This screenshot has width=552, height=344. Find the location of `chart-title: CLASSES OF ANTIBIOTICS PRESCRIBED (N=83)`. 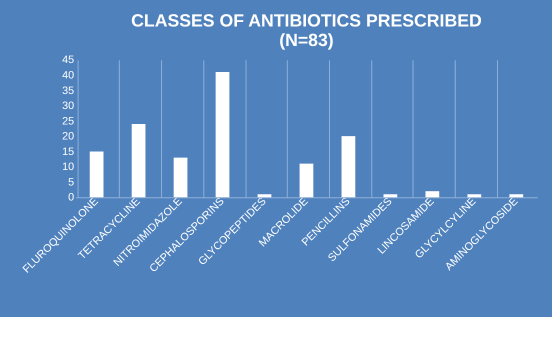

chart-title: CLASSES OF ANTIBIOTICS PRESCRIBED (N=83) is located at coordinates (306, 30).